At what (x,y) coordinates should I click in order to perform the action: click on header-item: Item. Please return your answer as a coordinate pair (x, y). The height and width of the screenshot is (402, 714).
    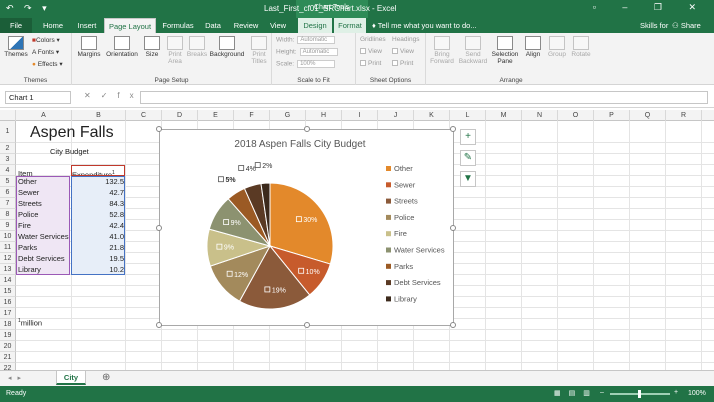
    Looking at the image, I should click on (25, 173).